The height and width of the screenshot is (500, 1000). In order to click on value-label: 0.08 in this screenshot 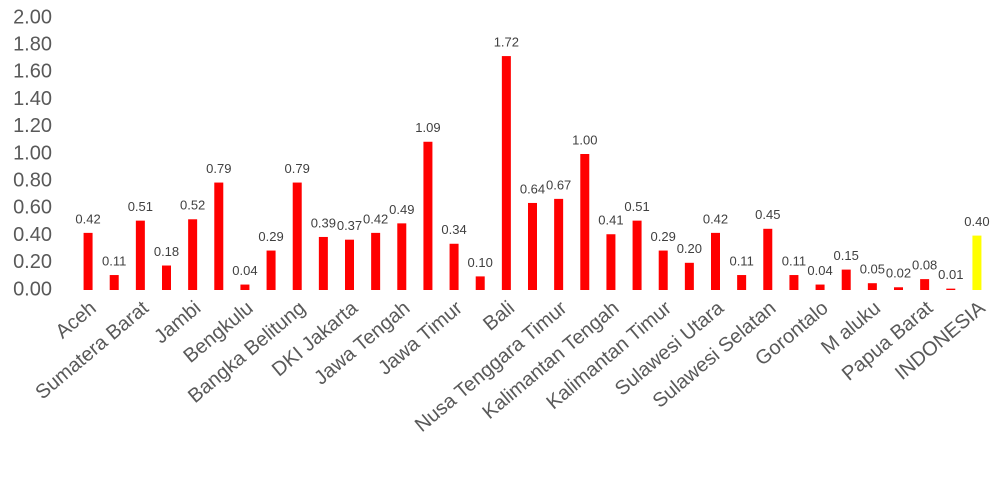, I will do `click(924, 265)`.